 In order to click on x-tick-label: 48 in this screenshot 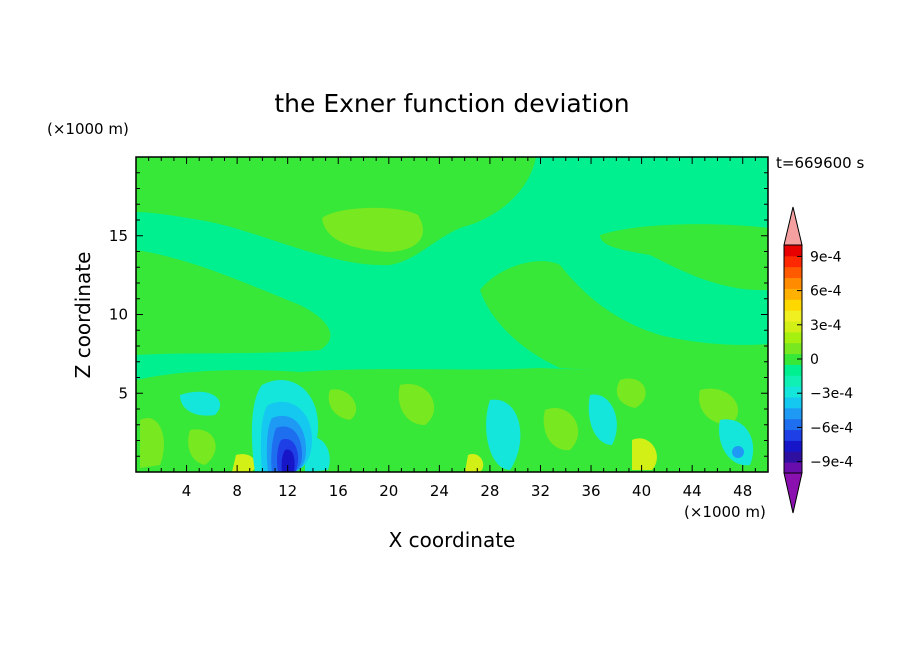, I will do `click(742, 491)`.